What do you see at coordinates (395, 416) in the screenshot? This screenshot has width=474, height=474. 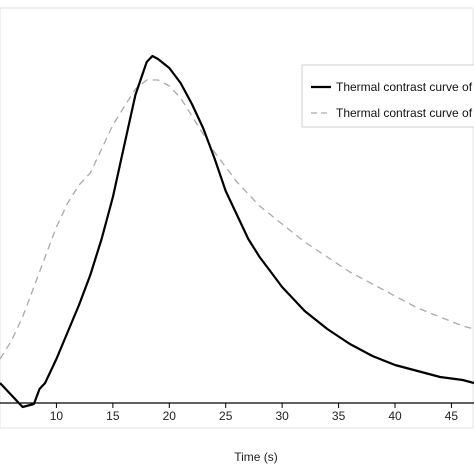 I see `x-tick-label: 40` at bounding box center [395, 416].